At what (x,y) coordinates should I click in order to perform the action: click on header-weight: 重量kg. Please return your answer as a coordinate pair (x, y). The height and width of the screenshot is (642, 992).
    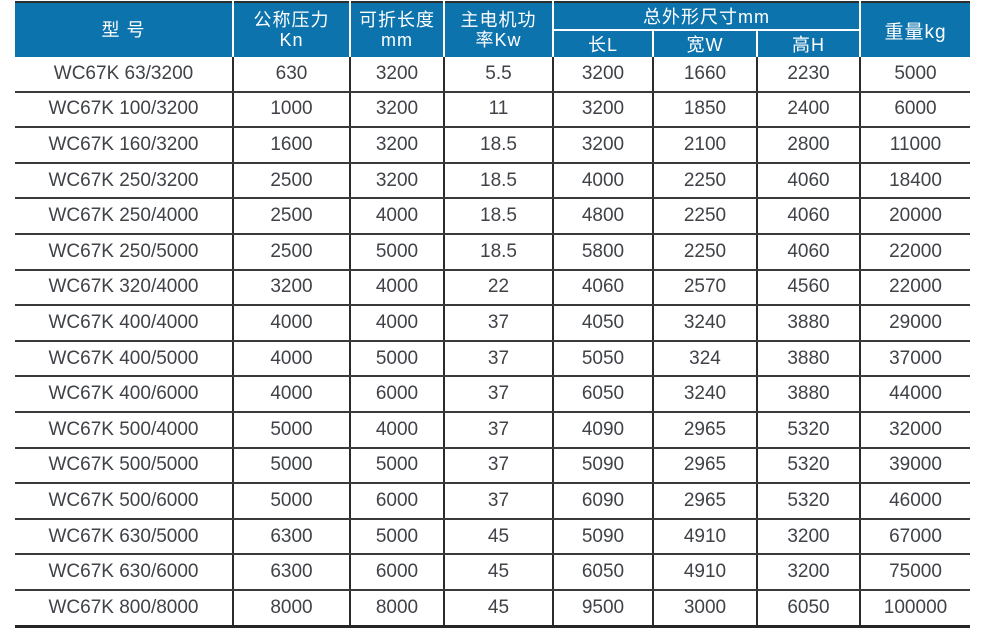
    Looking at the image, I should click on (914, 29).